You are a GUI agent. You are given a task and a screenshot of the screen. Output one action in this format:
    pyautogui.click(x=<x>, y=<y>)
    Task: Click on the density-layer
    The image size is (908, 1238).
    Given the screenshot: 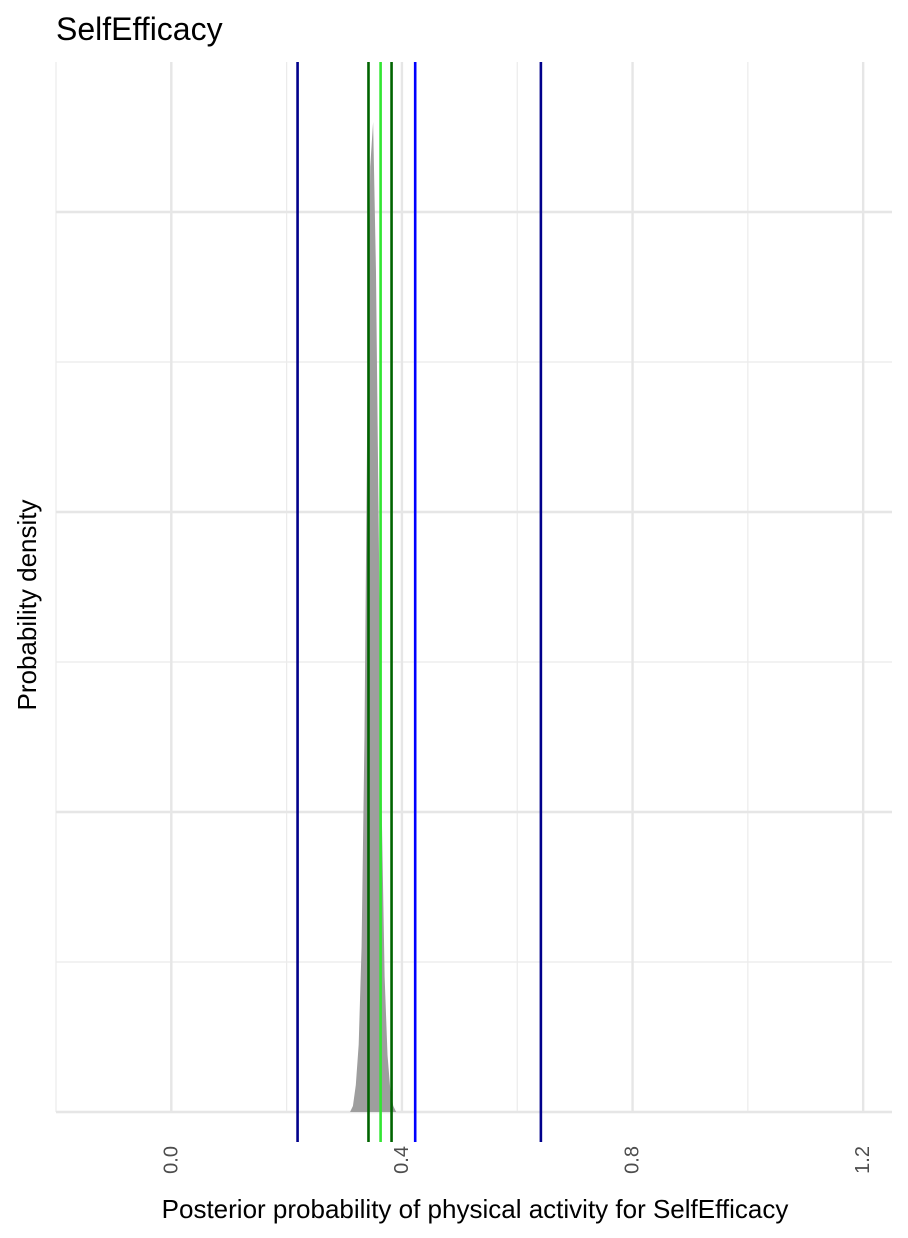 What is the action you would take?
    pyautogui.click(x=373, y=617)
    